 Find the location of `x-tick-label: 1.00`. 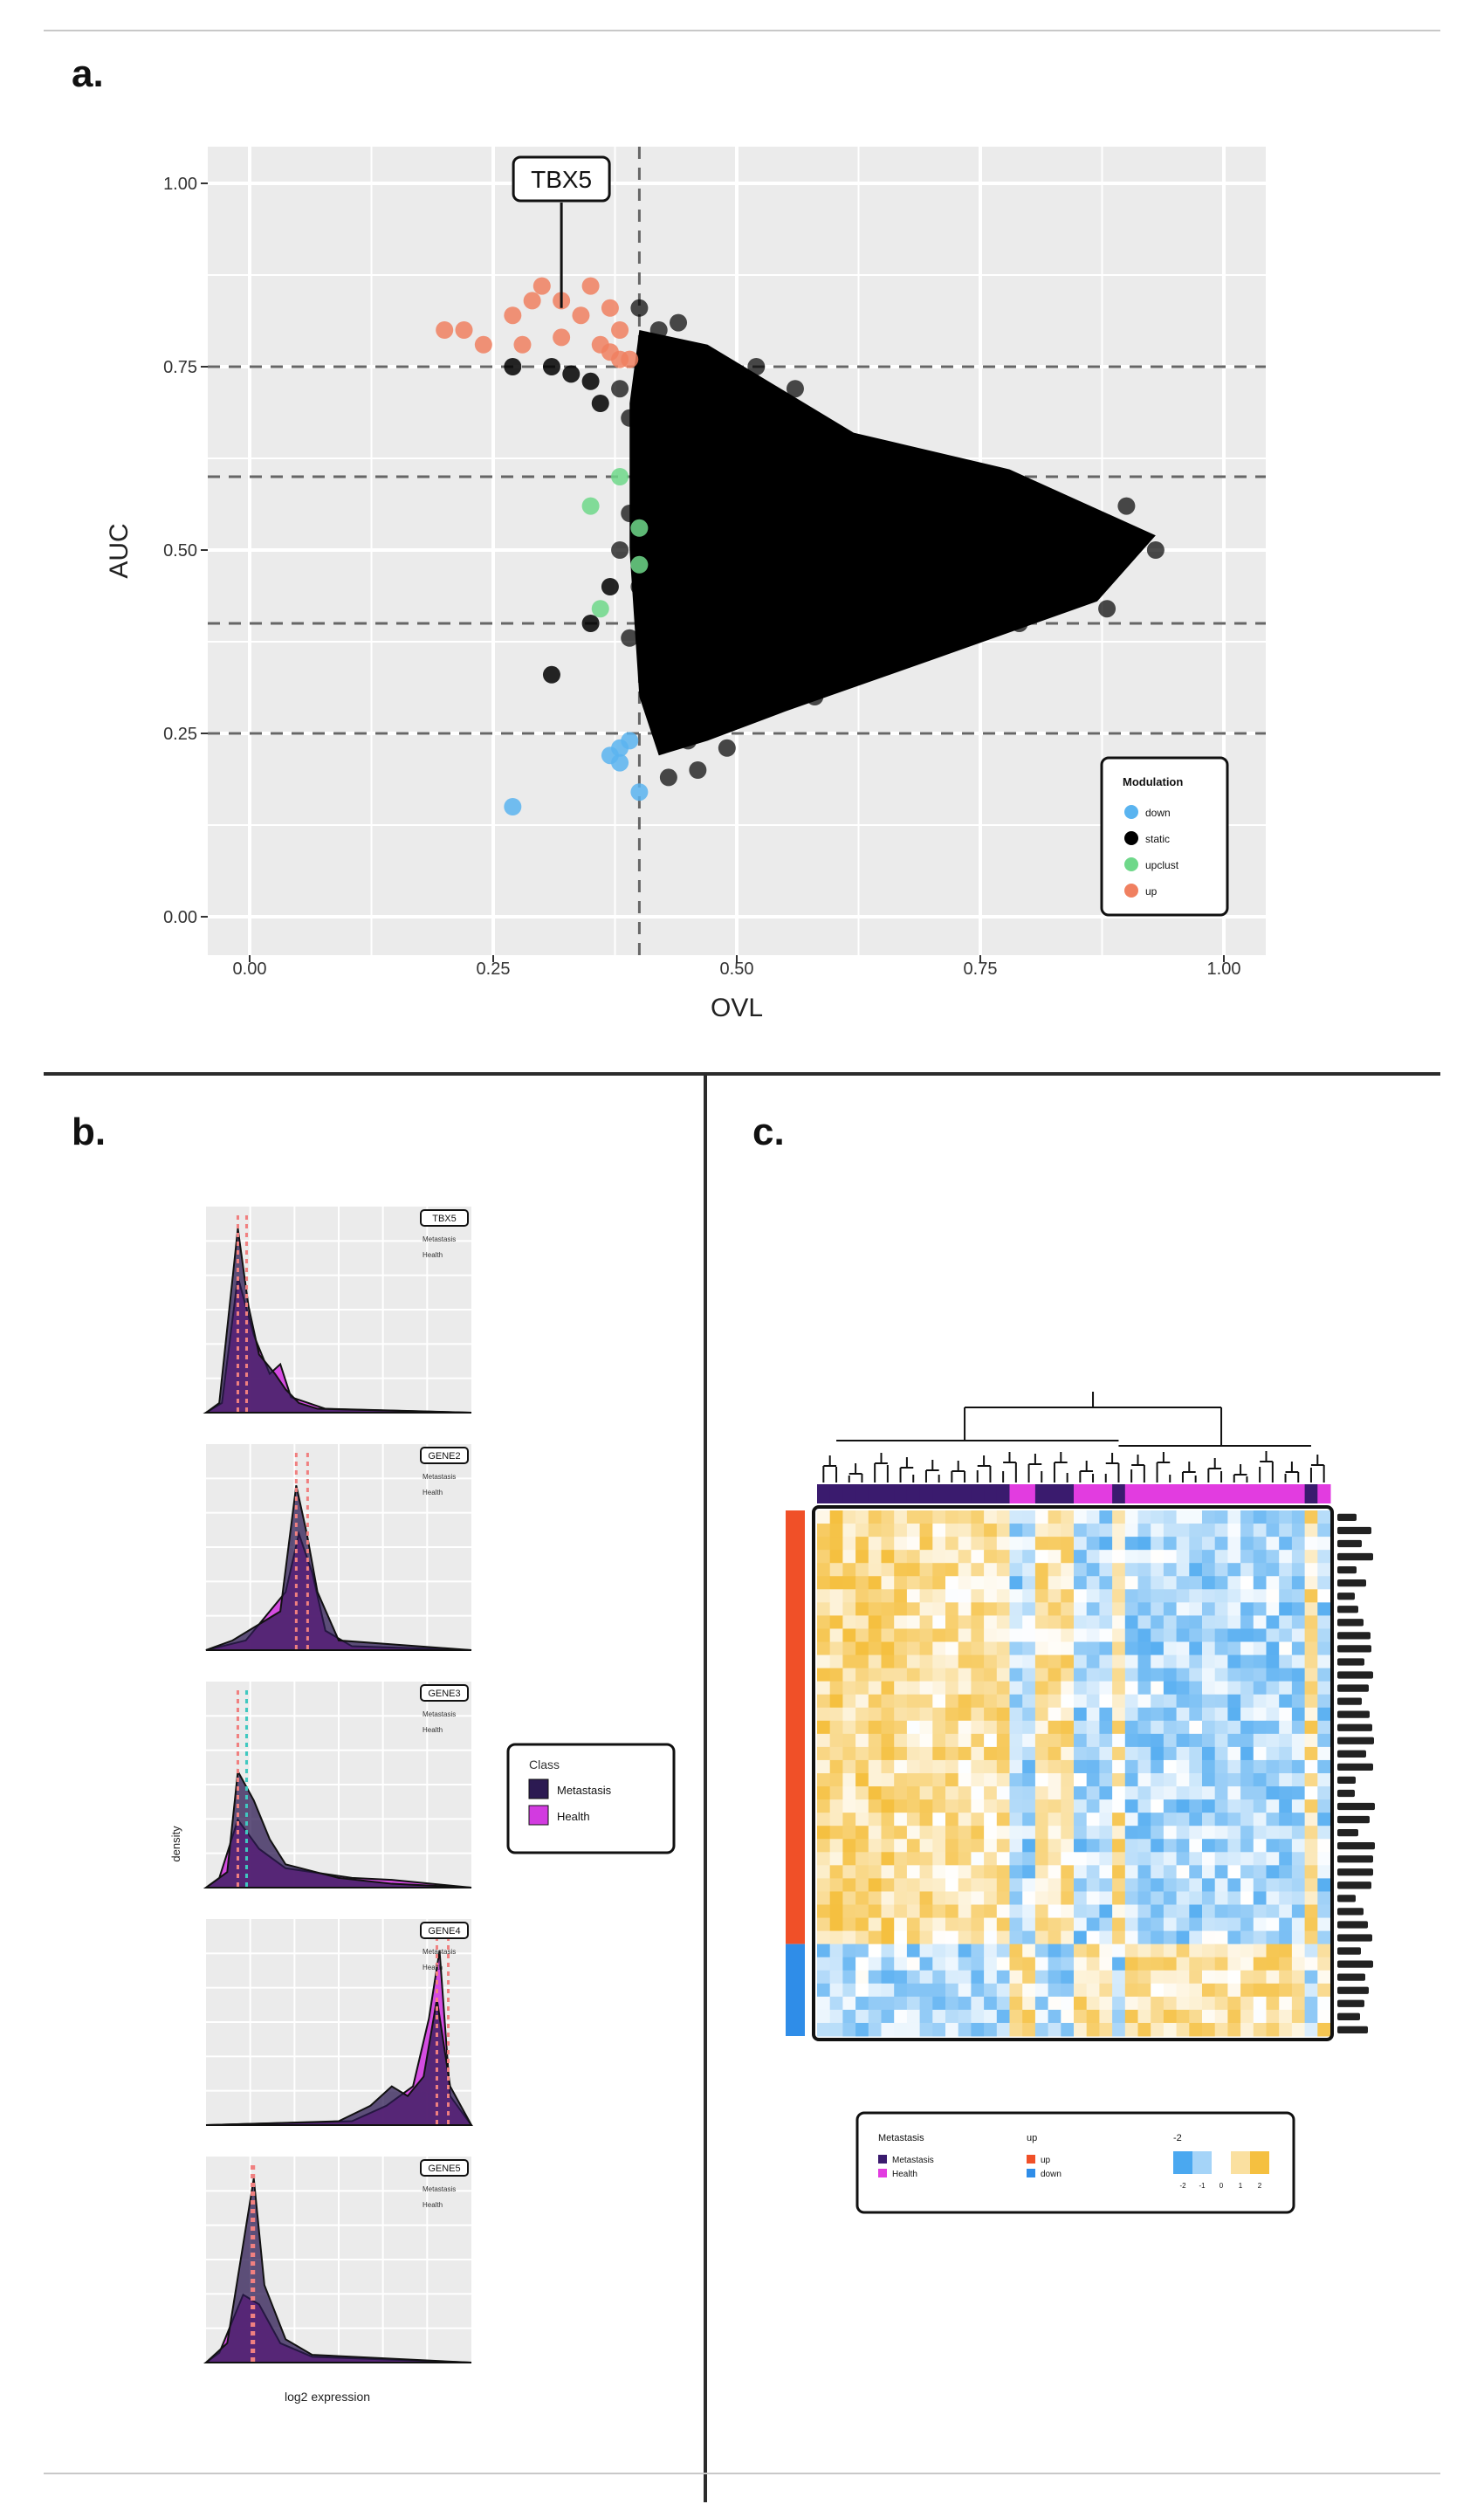

x-tick-label: 1.00 is located at coordinates (1224, 969).